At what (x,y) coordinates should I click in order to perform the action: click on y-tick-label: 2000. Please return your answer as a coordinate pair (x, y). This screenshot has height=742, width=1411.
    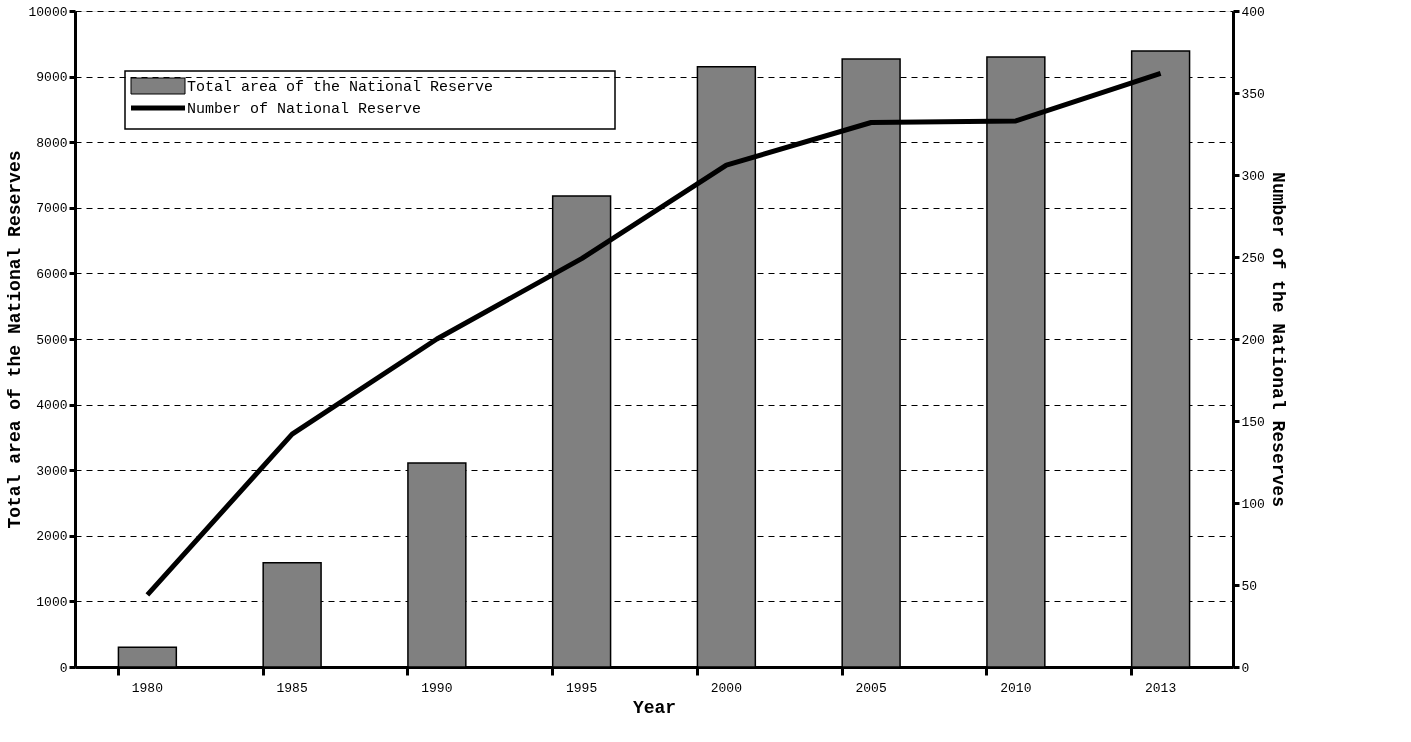
    Looking at the image, I should click on (52, 537).